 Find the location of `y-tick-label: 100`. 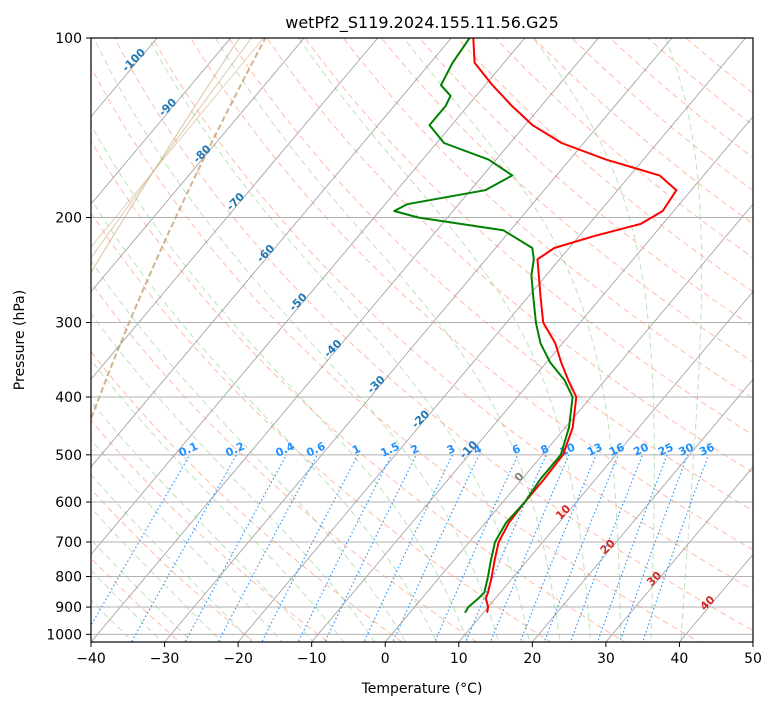

y-tick-label: 100 is located at coordinates (68, 39).